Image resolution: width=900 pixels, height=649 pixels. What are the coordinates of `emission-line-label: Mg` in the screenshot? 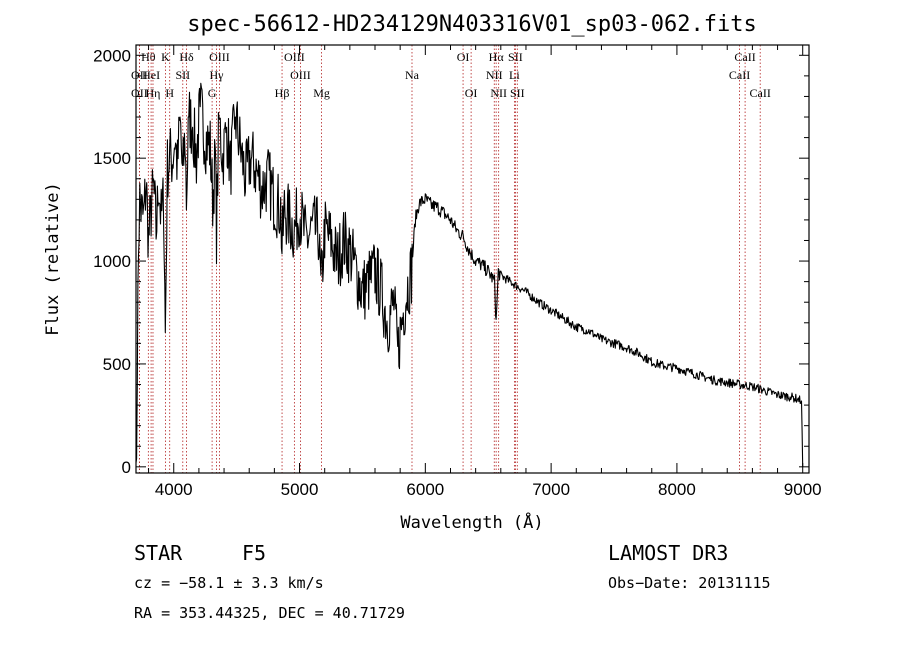 It's located at (321, 93).